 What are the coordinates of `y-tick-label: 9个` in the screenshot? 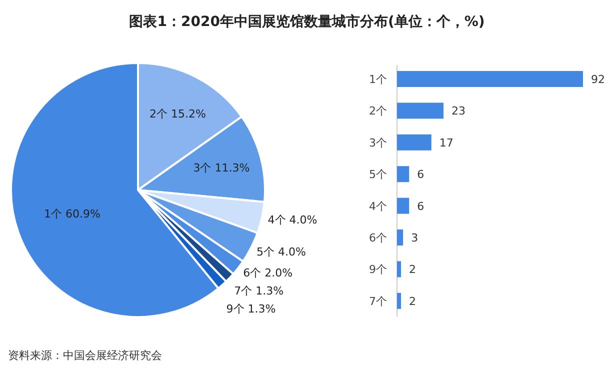 It's located at (378, 269).